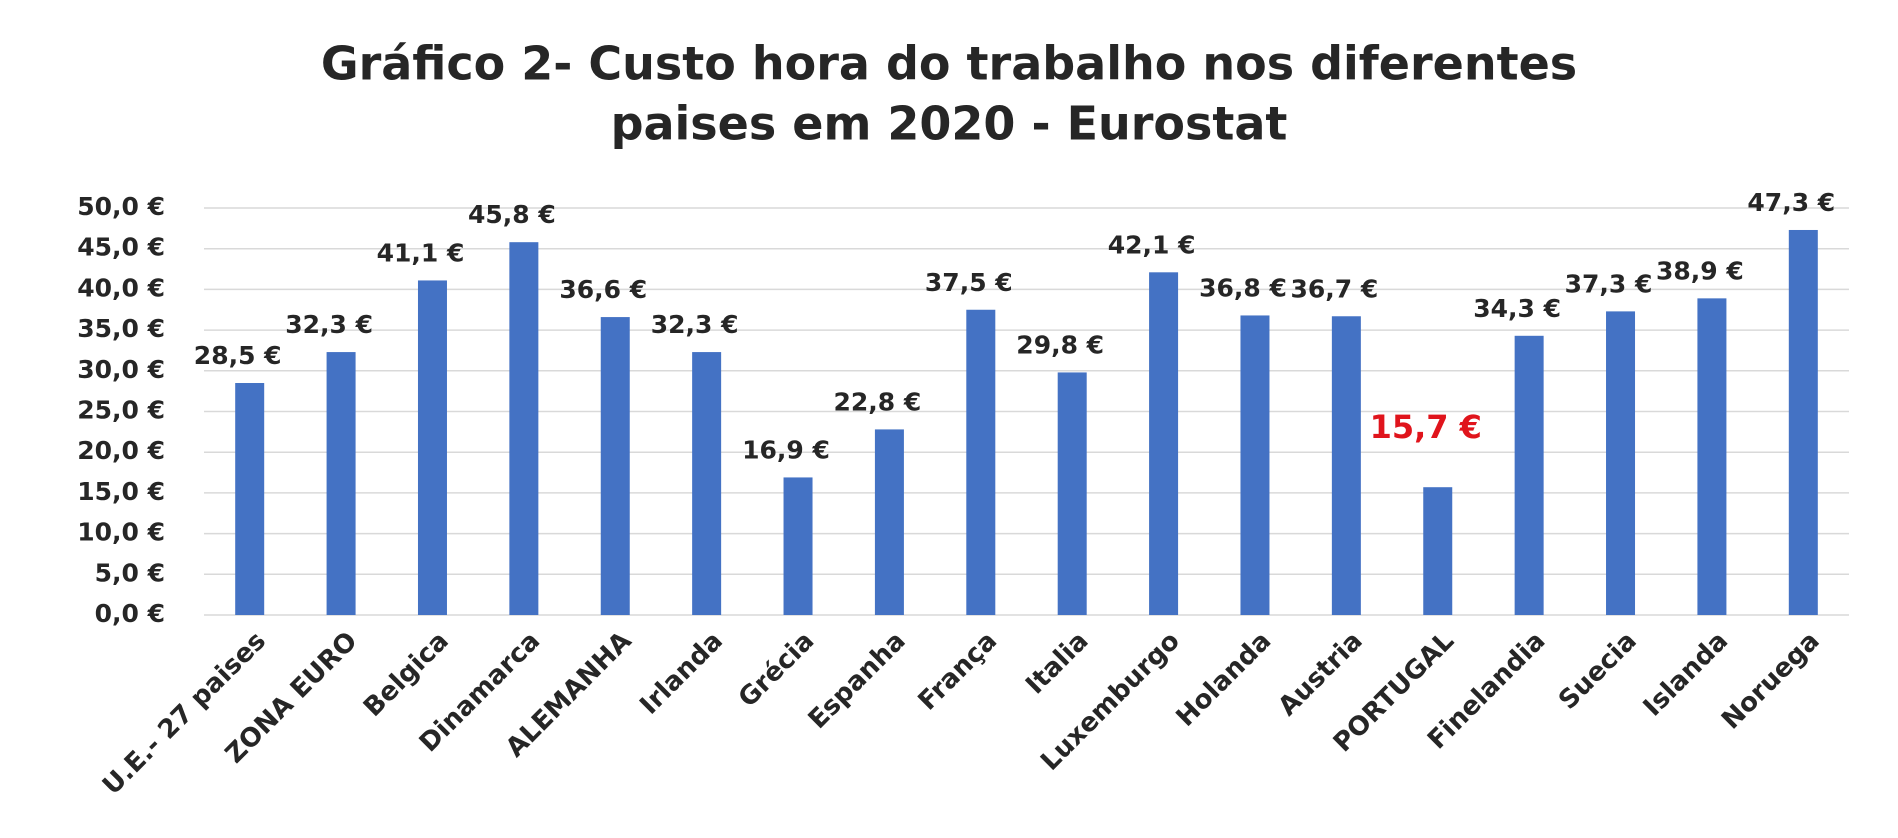  What do you see at coordinates (681, 673) in the screenshot?
I see `x-tick-label: Irlanda` at bounding box center [681, 673].